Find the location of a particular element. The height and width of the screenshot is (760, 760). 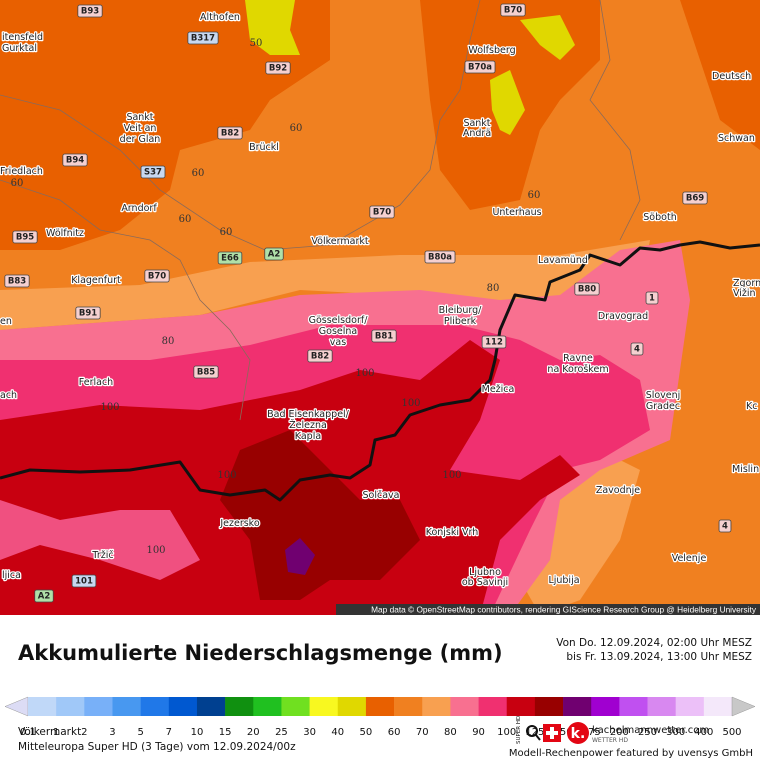

legend-label: 25 is located at coordinates (281, 732).